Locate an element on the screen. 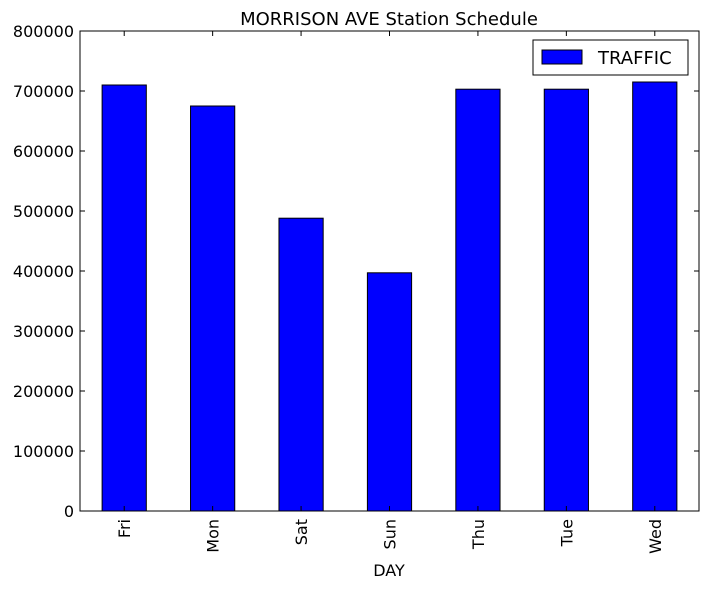 This screenshot has width=709, height=589. y-tick-label: 600000 is located at coordinates (43, 151).